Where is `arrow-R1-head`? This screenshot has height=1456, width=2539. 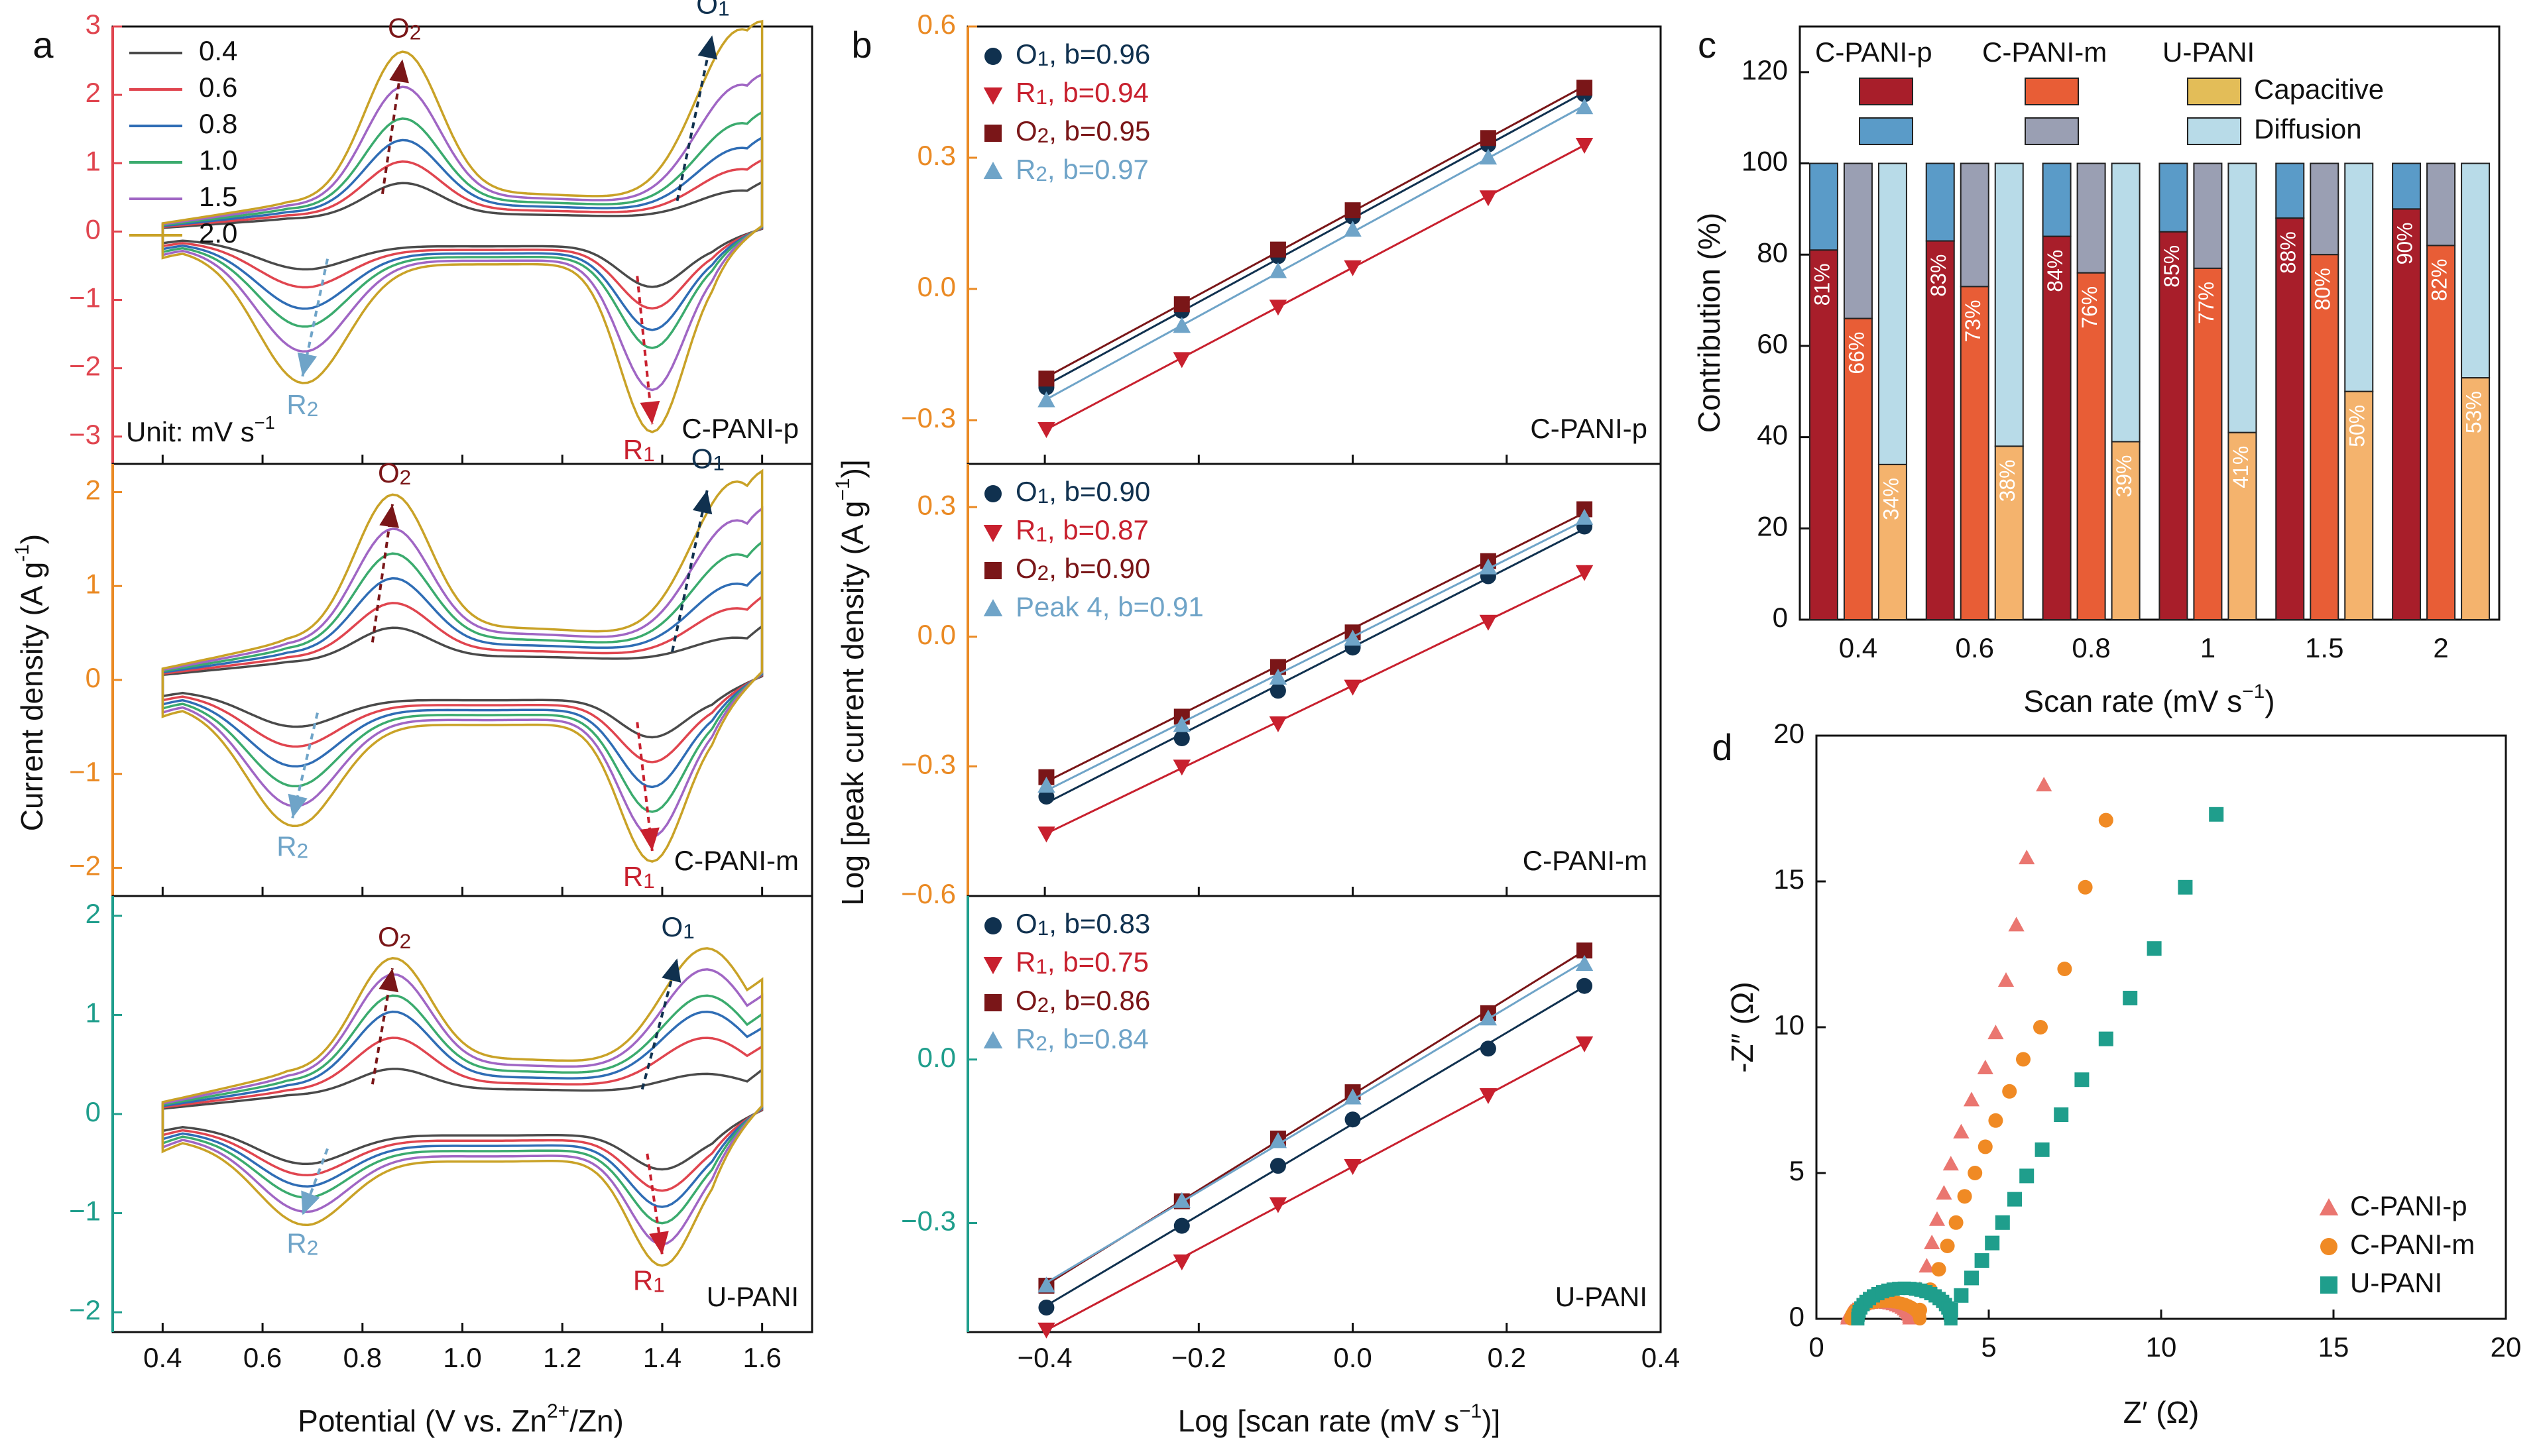
arrow-R1-head is located at coordinates (650, 839).